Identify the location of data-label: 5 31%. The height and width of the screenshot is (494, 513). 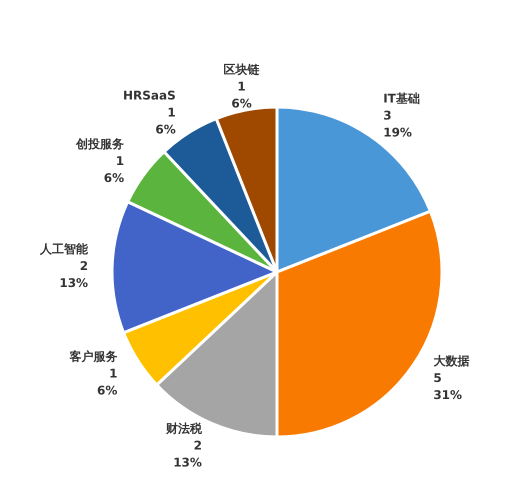
(447, 386).